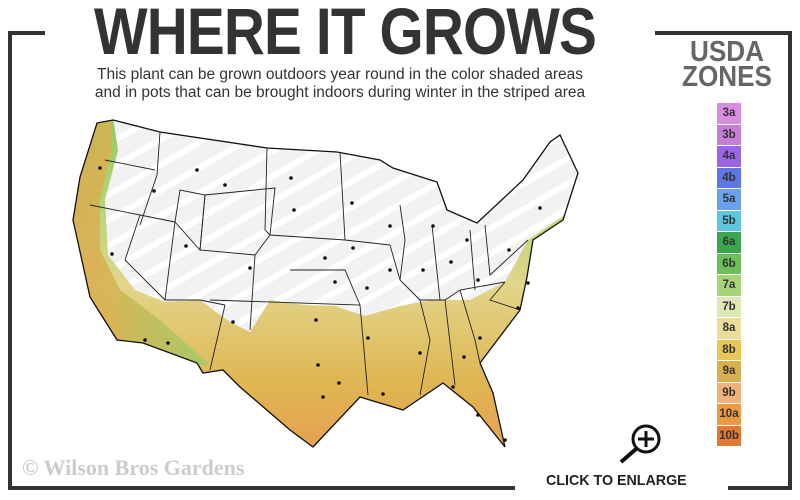 This screenshot has width=800, height=500. I want to click on frame-left, so click(10, 260).